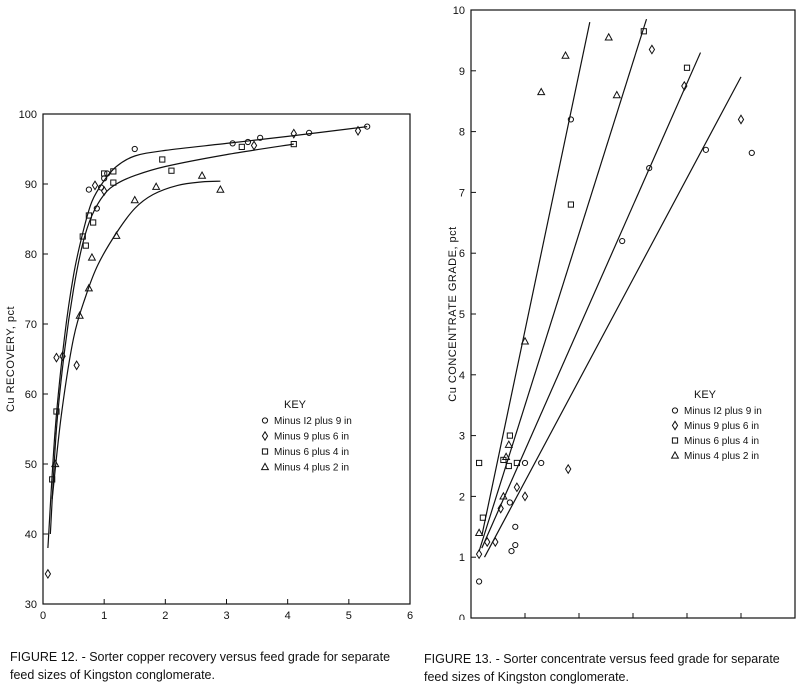 This screenshot has width=800, height=687. I want to click on fig12-key-marker-triangle, so click(265, 466).